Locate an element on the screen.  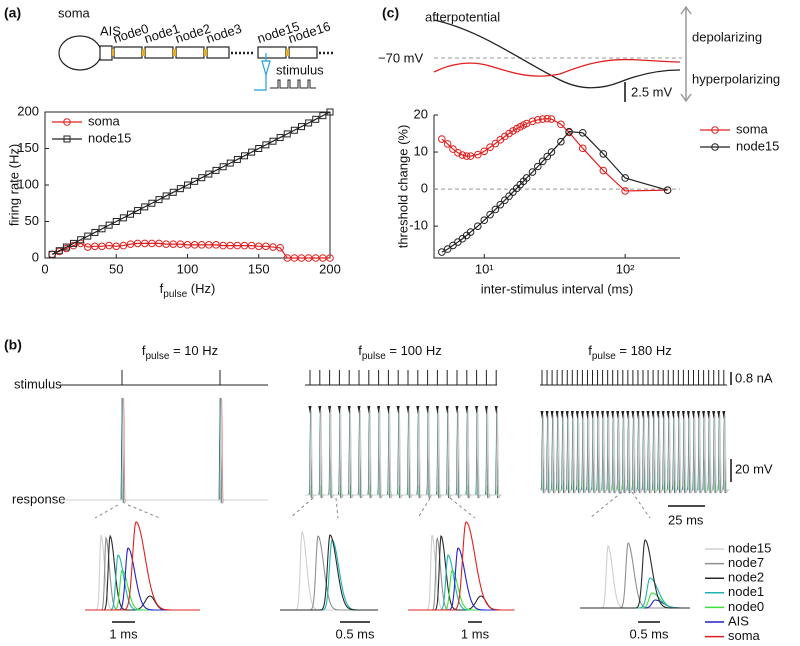
scale-label: 25 ms is located at coordinates (686, 519).